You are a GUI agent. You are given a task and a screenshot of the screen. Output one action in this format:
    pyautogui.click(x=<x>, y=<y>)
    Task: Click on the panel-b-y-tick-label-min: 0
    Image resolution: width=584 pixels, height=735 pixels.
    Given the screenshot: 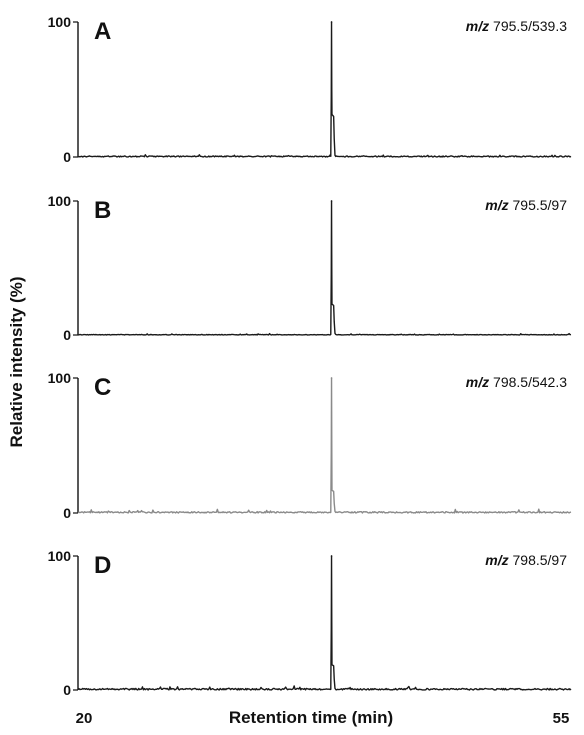 What is the action you would take?
    pyautogui.click(x=67, y=335)
    